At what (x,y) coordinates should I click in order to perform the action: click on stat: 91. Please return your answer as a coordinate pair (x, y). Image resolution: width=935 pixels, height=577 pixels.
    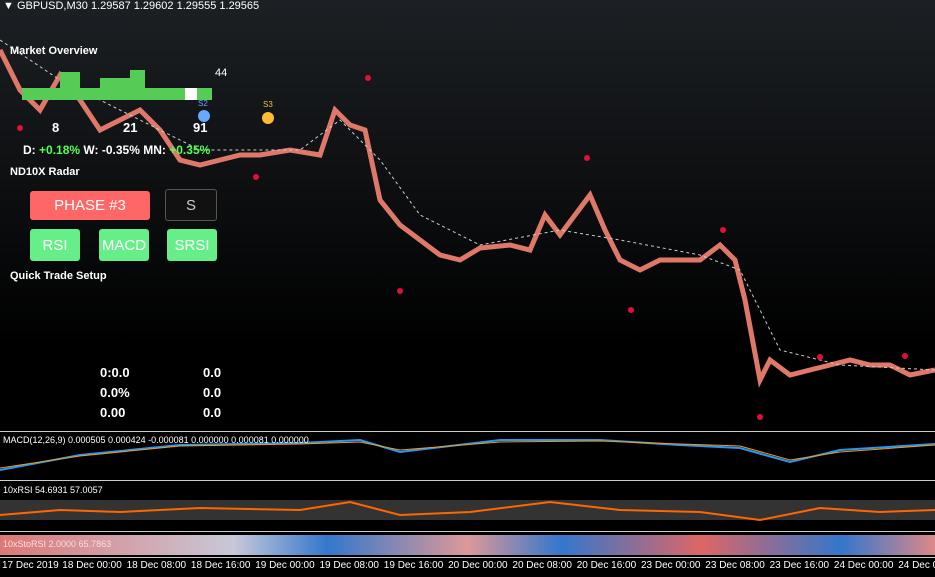
    Looking at the image, I should click on (200, 127).